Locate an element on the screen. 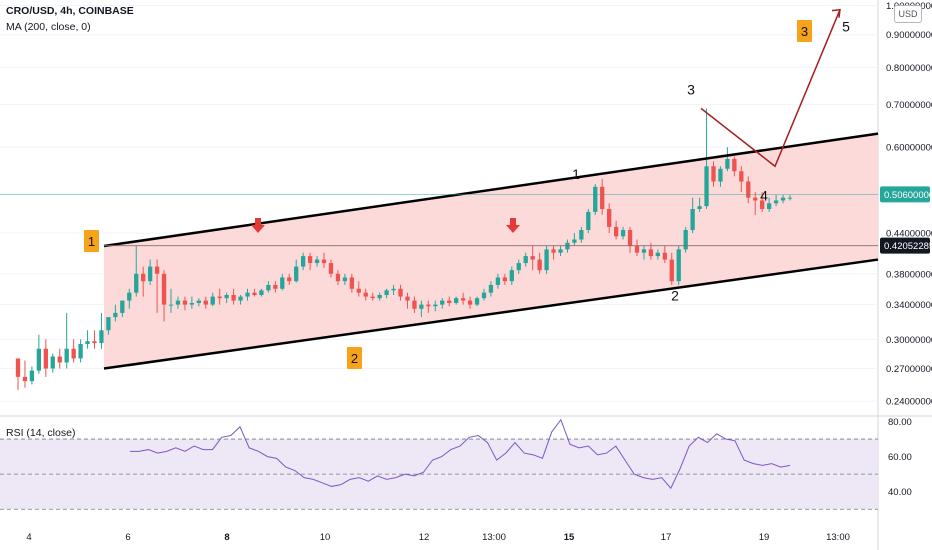 Image resolution: width=932 pixels, height=550 pixels. last-price-label: 0.50600000 is located at coordinates (908, 195).